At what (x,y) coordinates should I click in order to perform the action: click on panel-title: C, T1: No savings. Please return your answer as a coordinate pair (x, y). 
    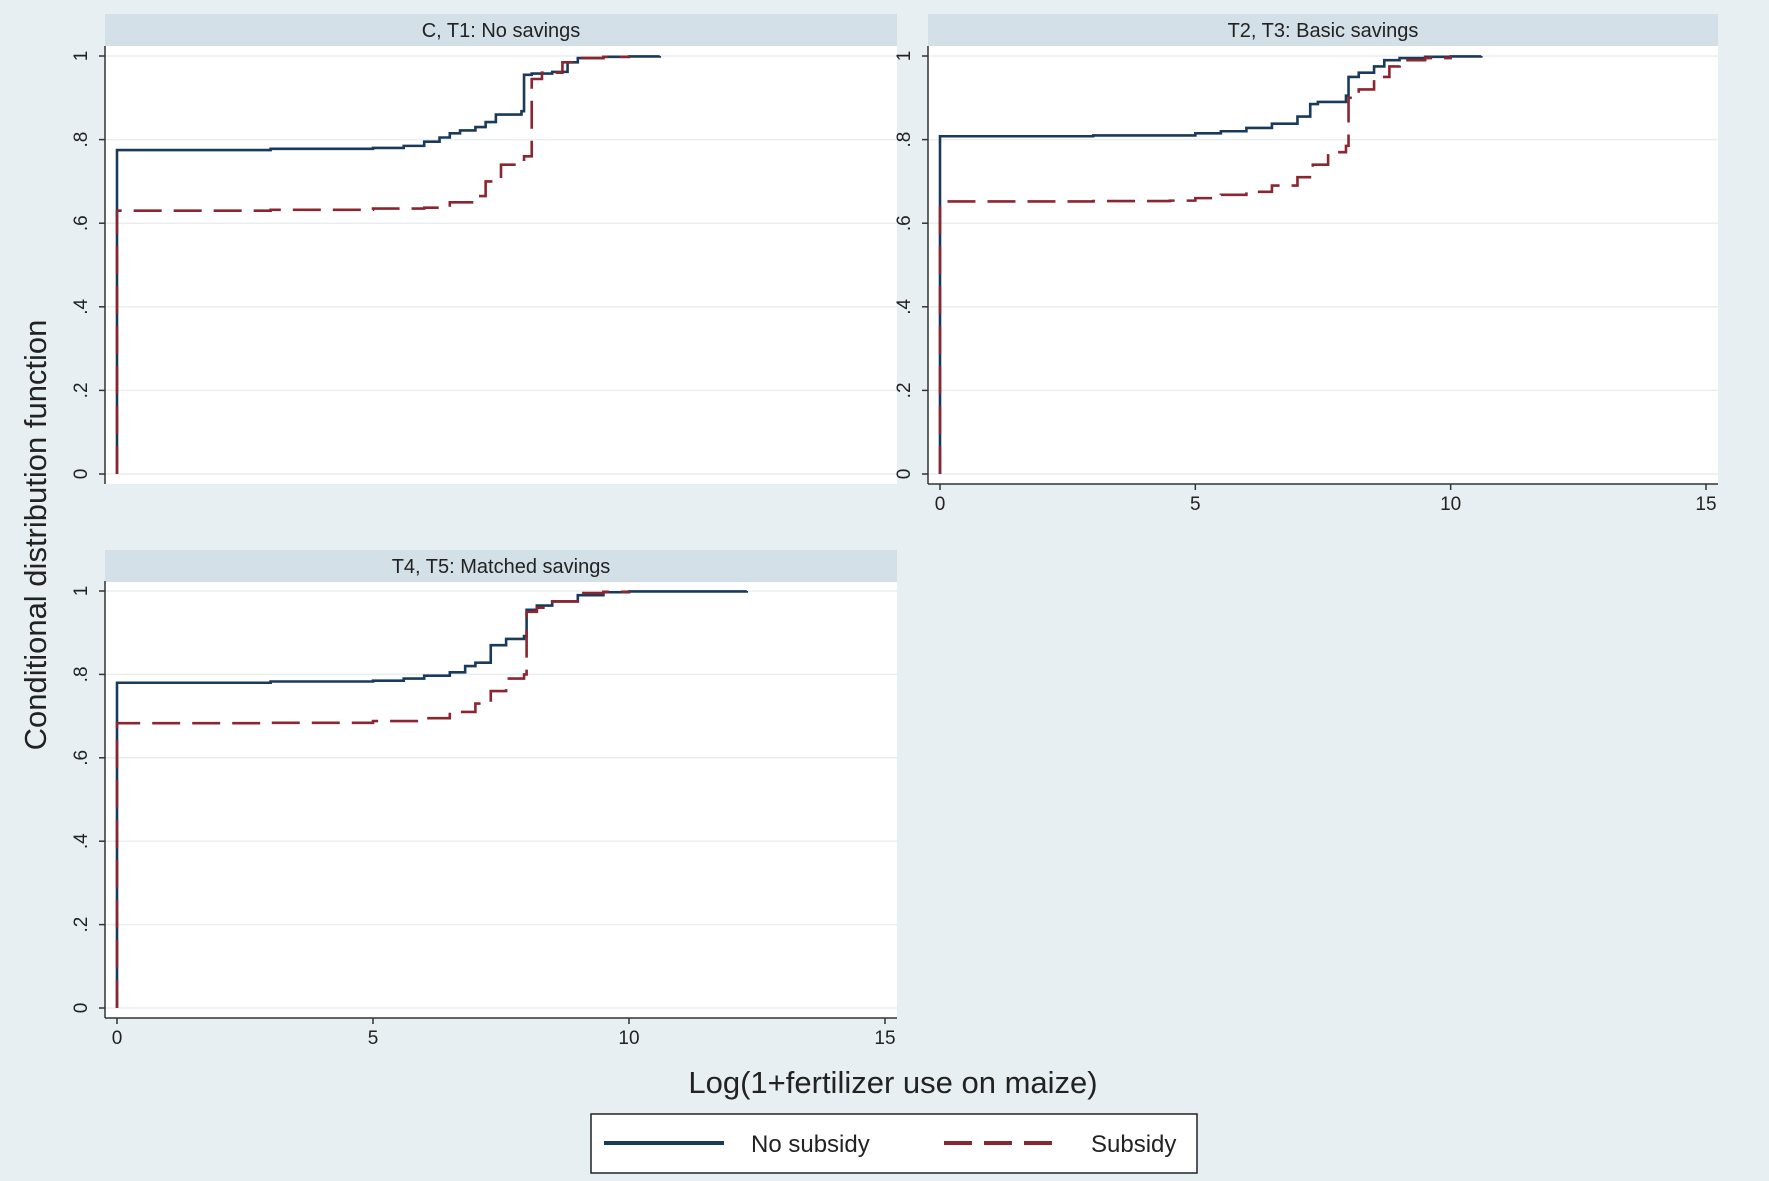
    Looking at the image, I should click on (501, 31).